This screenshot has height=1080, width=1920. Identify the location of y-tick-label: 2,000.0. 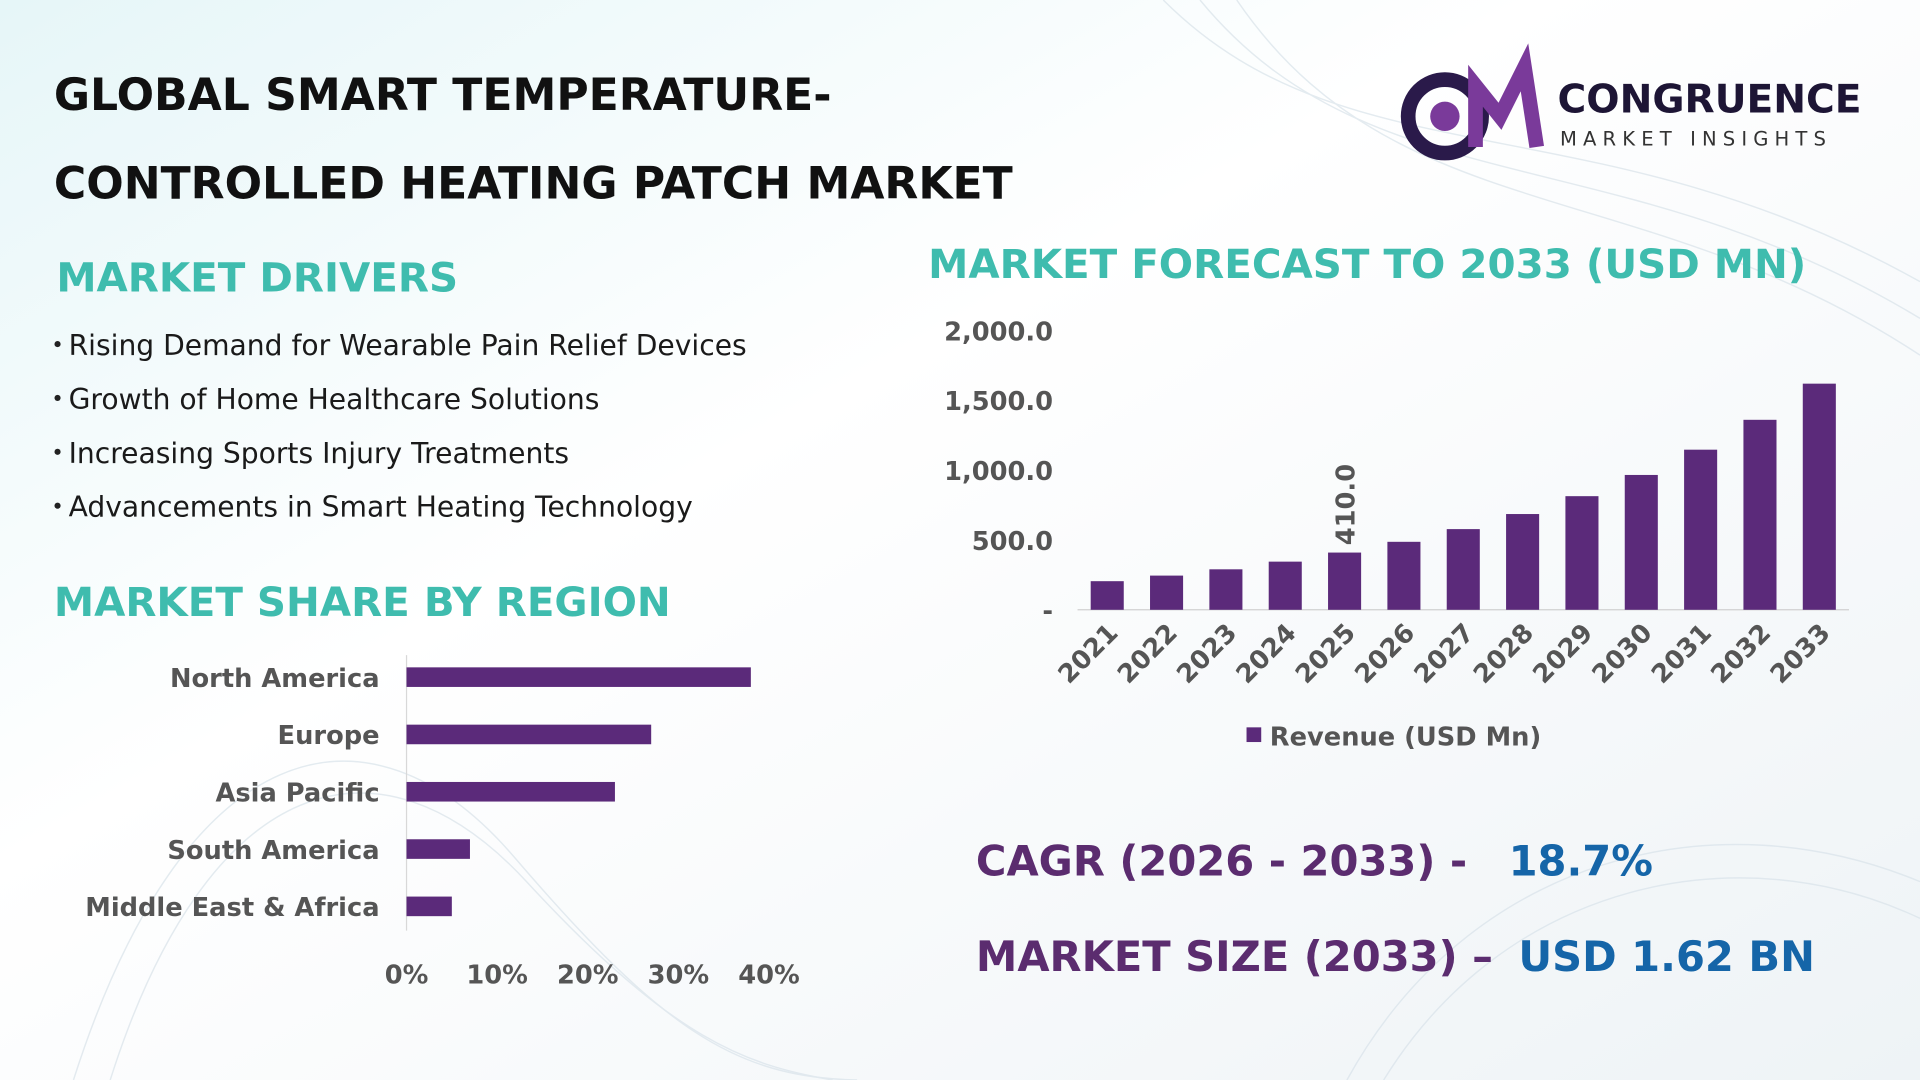
(998, 332).